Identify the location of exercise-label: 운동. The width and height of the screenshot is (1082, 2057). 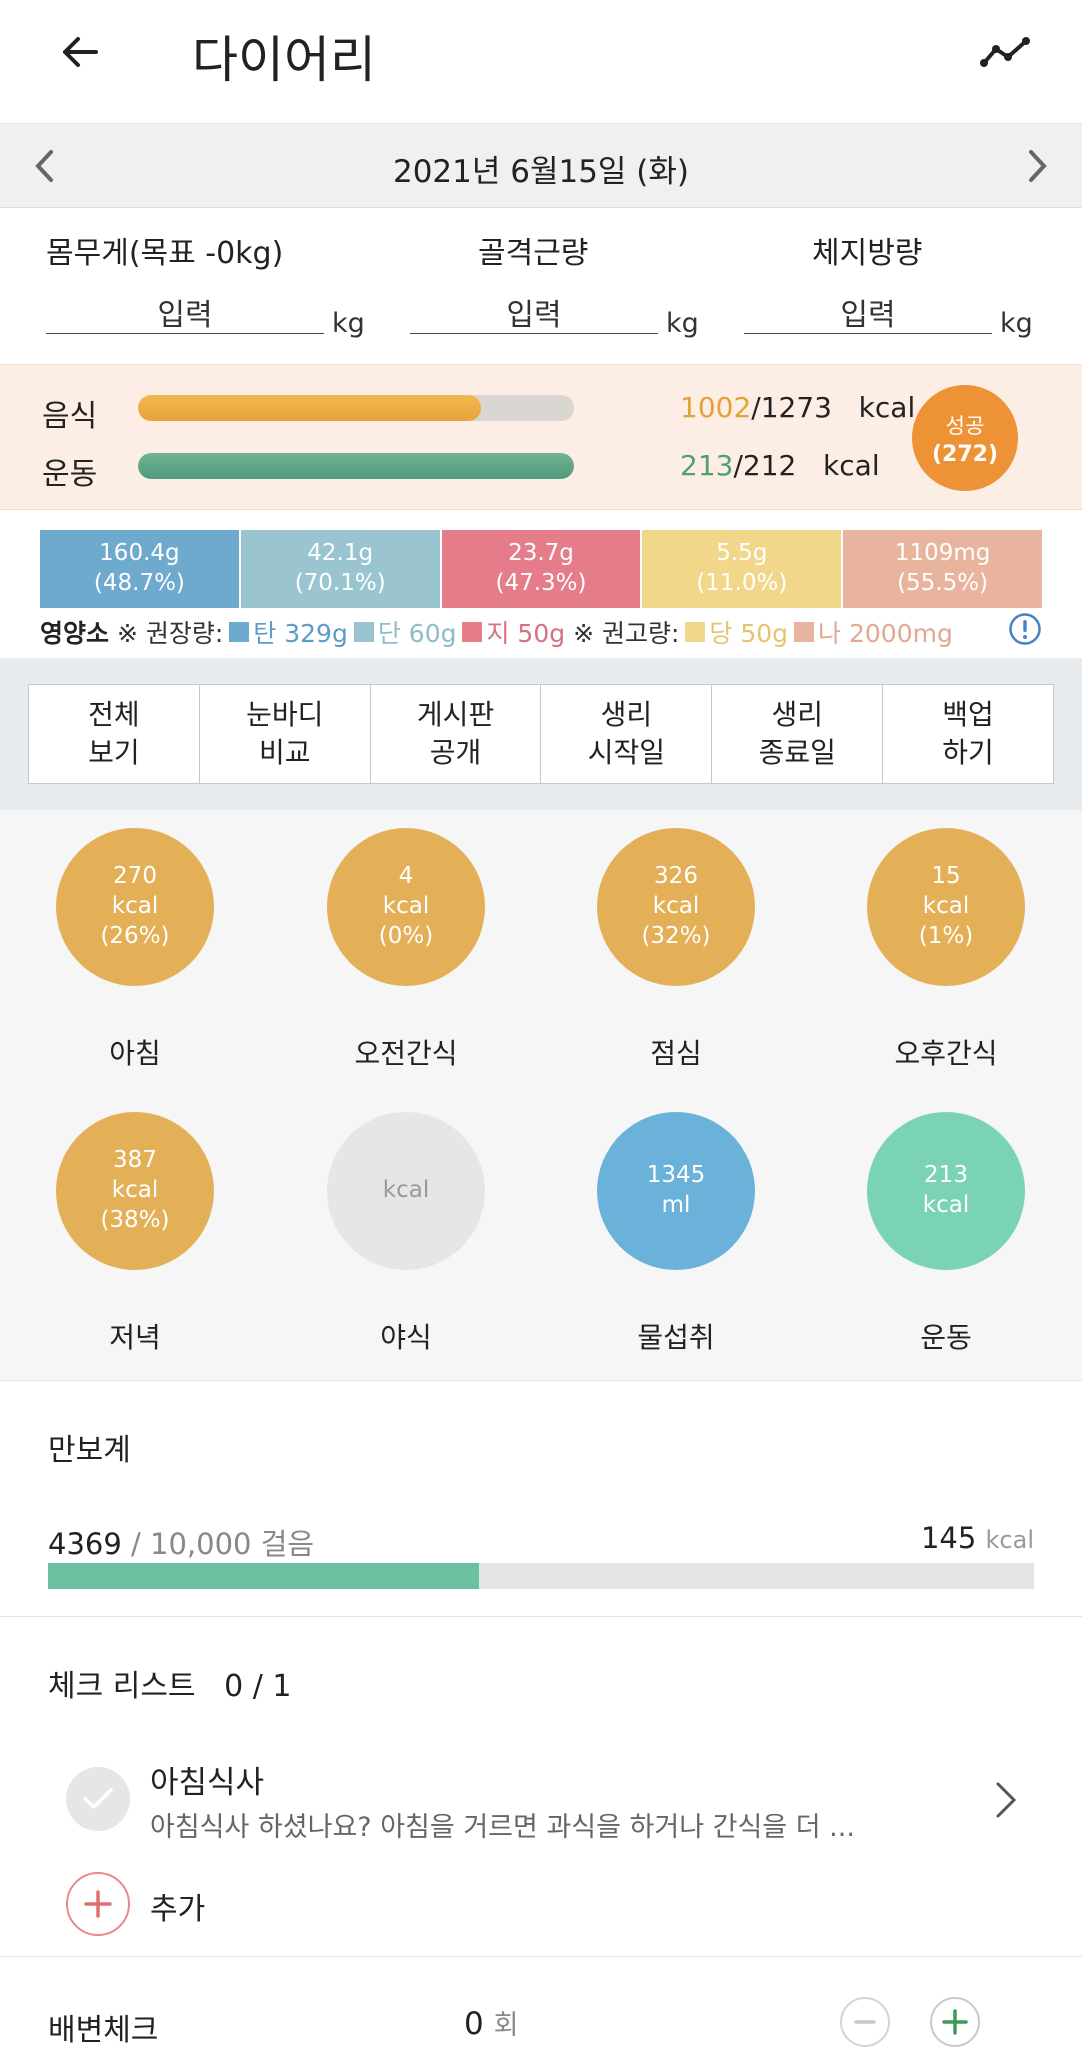
(70, 474).